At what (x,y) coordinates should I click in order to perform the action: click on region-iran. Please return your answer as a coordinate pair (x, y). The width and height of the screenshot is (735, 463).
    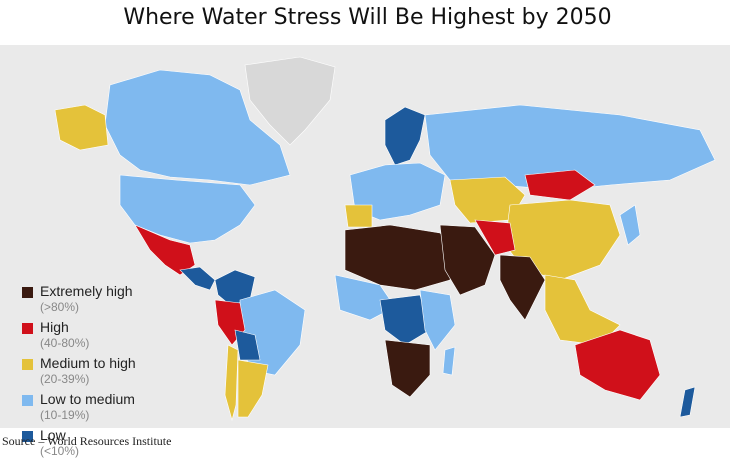
    Looking at the image, I should click on (495, 237).